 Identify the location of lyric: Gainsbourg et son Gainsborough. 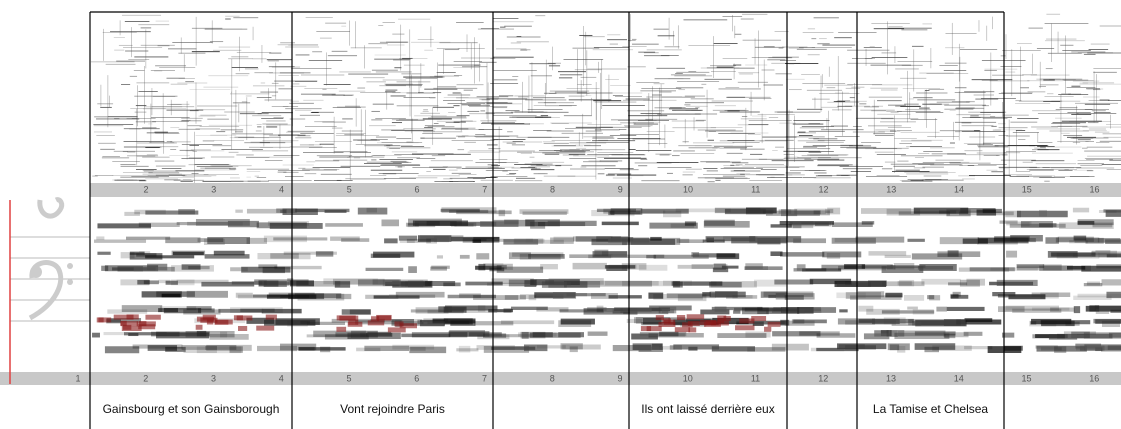
(191, 409).